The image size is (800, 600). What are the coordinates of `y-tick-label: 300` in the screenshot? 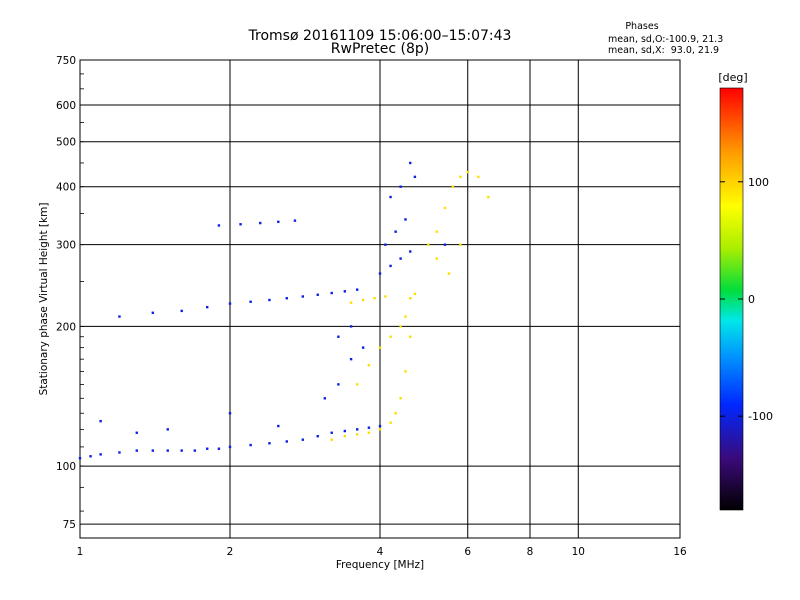 It's located at (66, 246).